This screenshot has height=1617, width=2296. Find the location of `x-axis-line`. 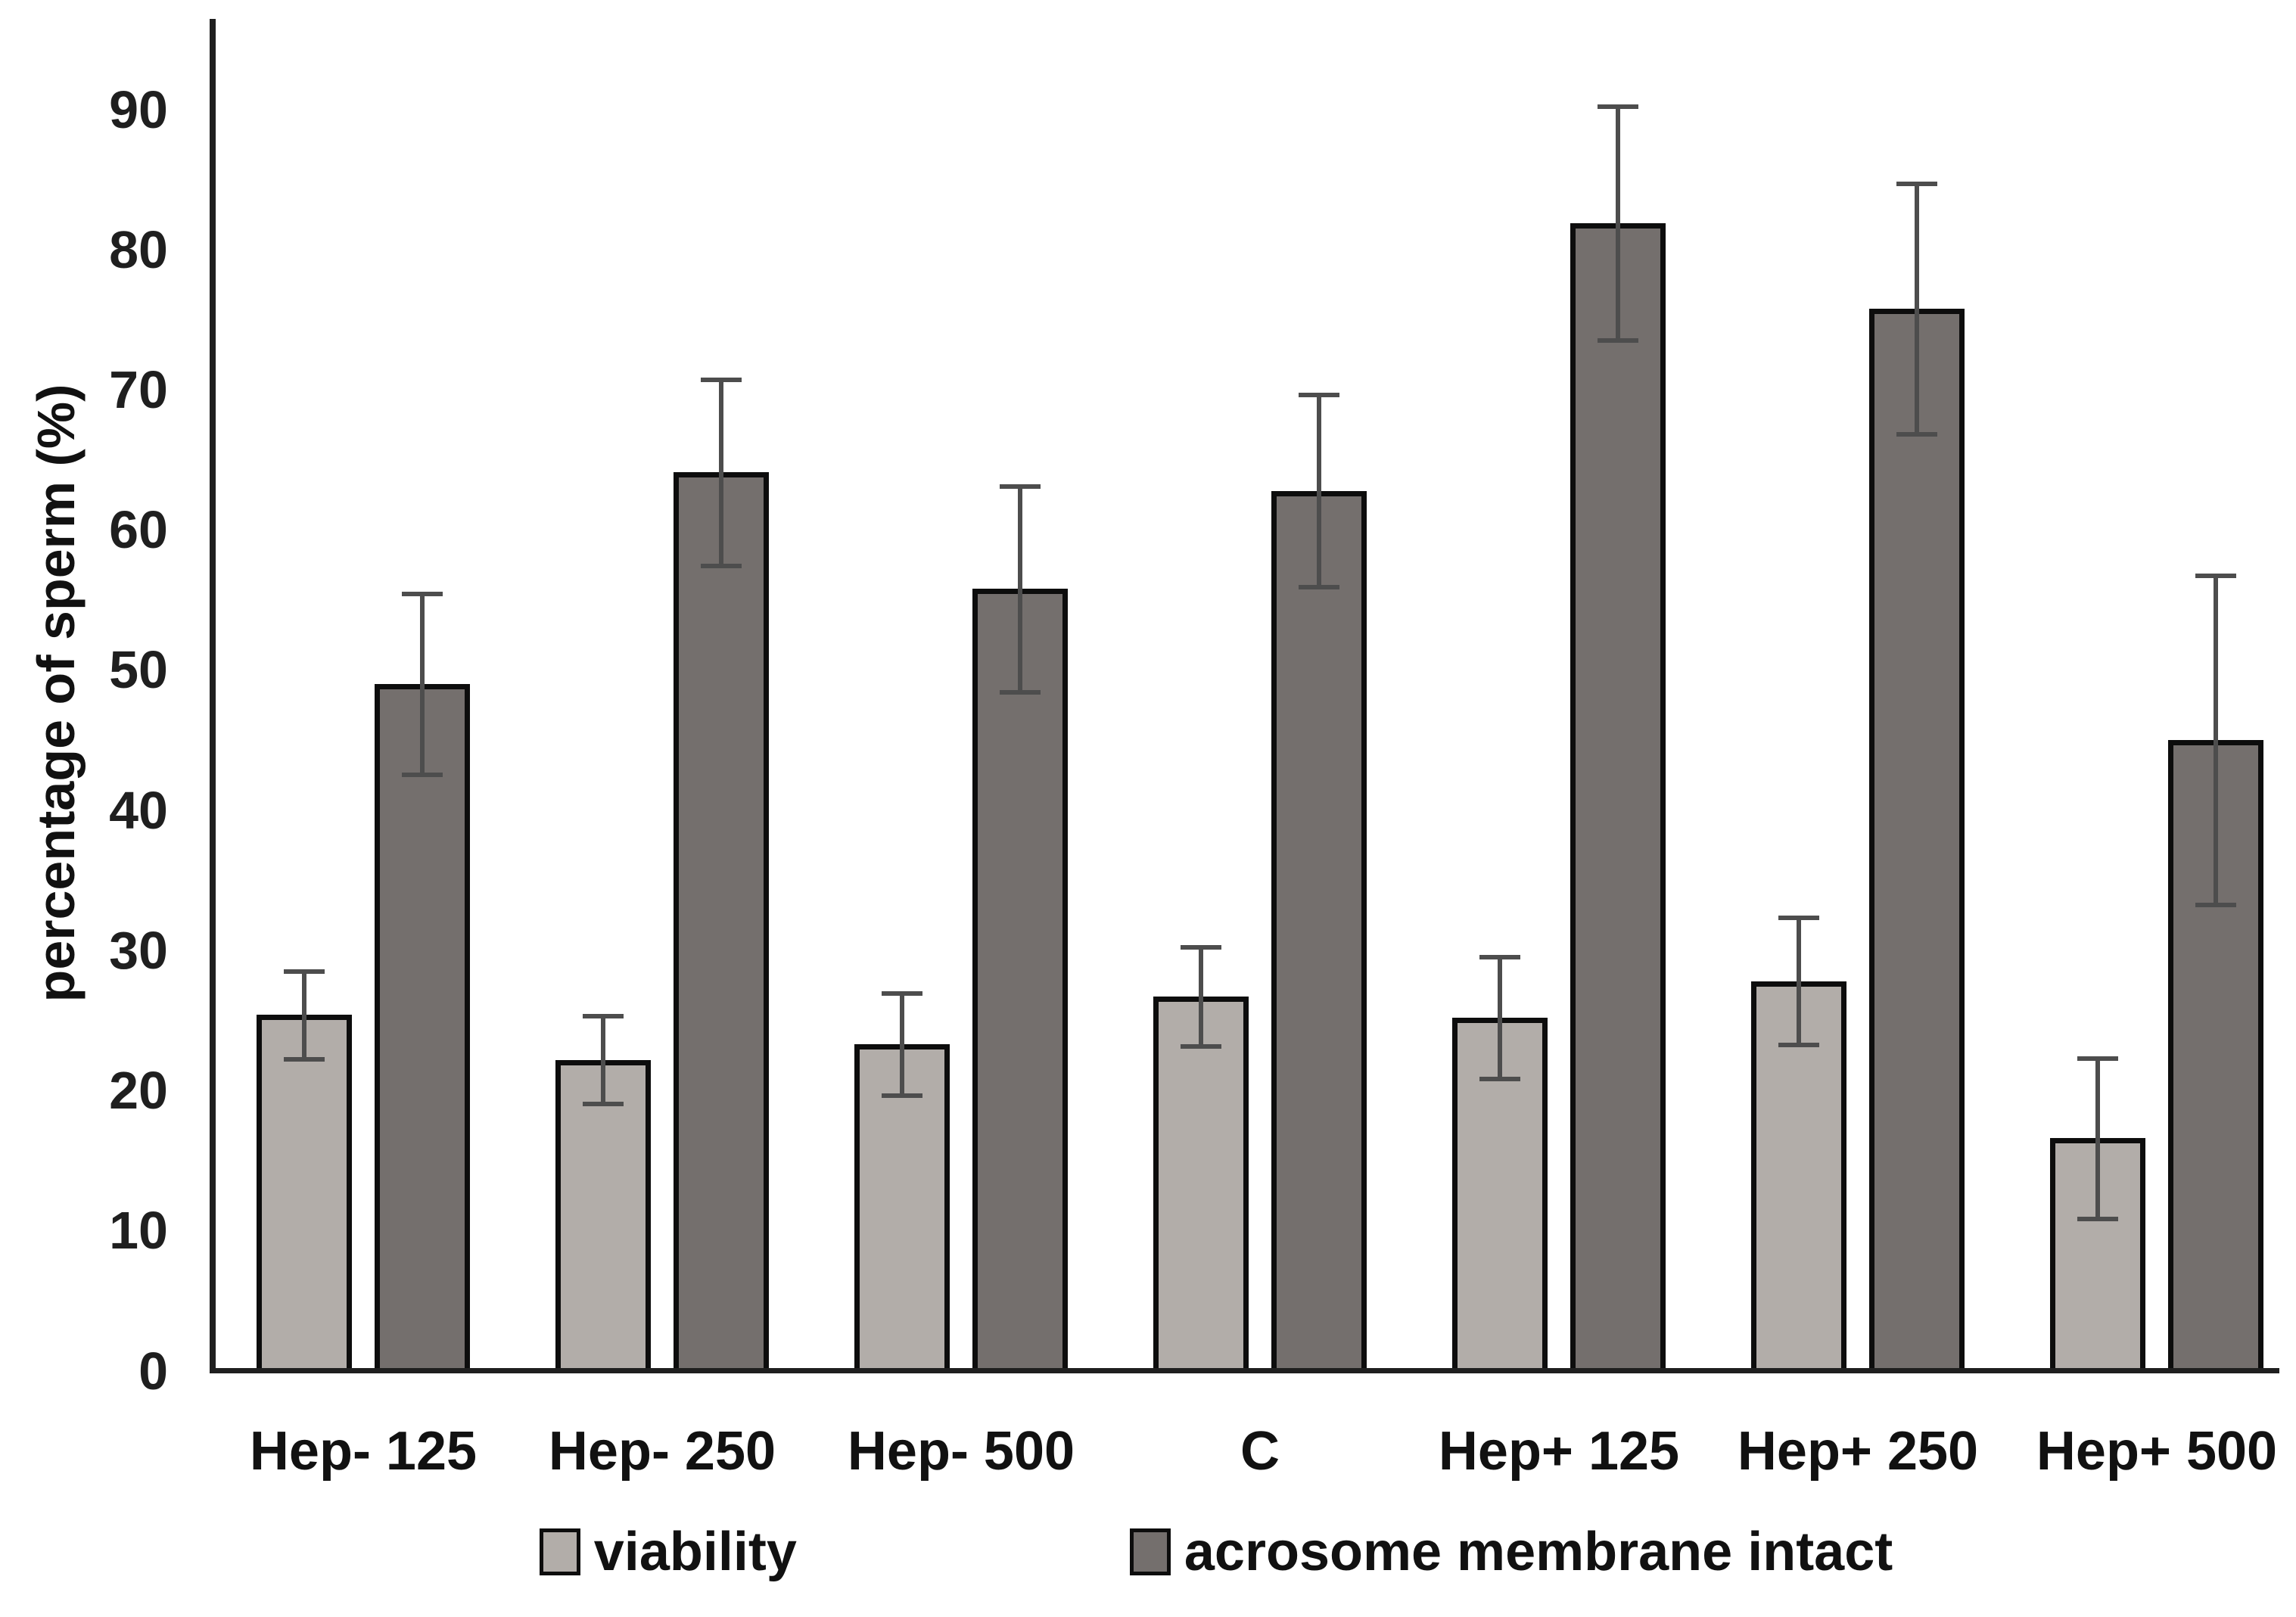

x-axis-line is located at coordinates (1244, 1370).